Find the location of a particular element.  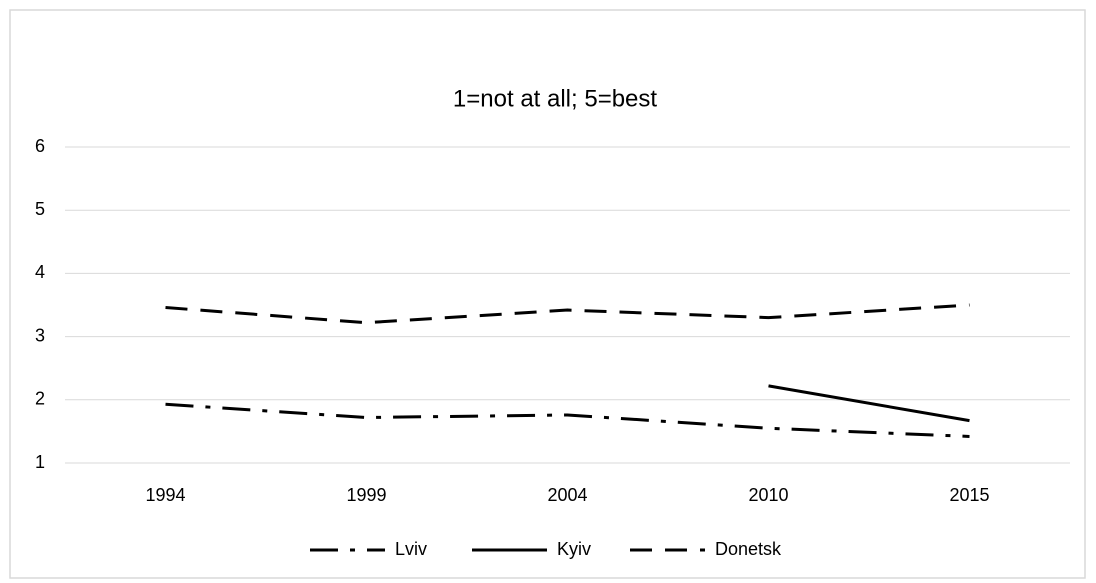

x-tick-label: 1994 is located at coordinates (165, 495).